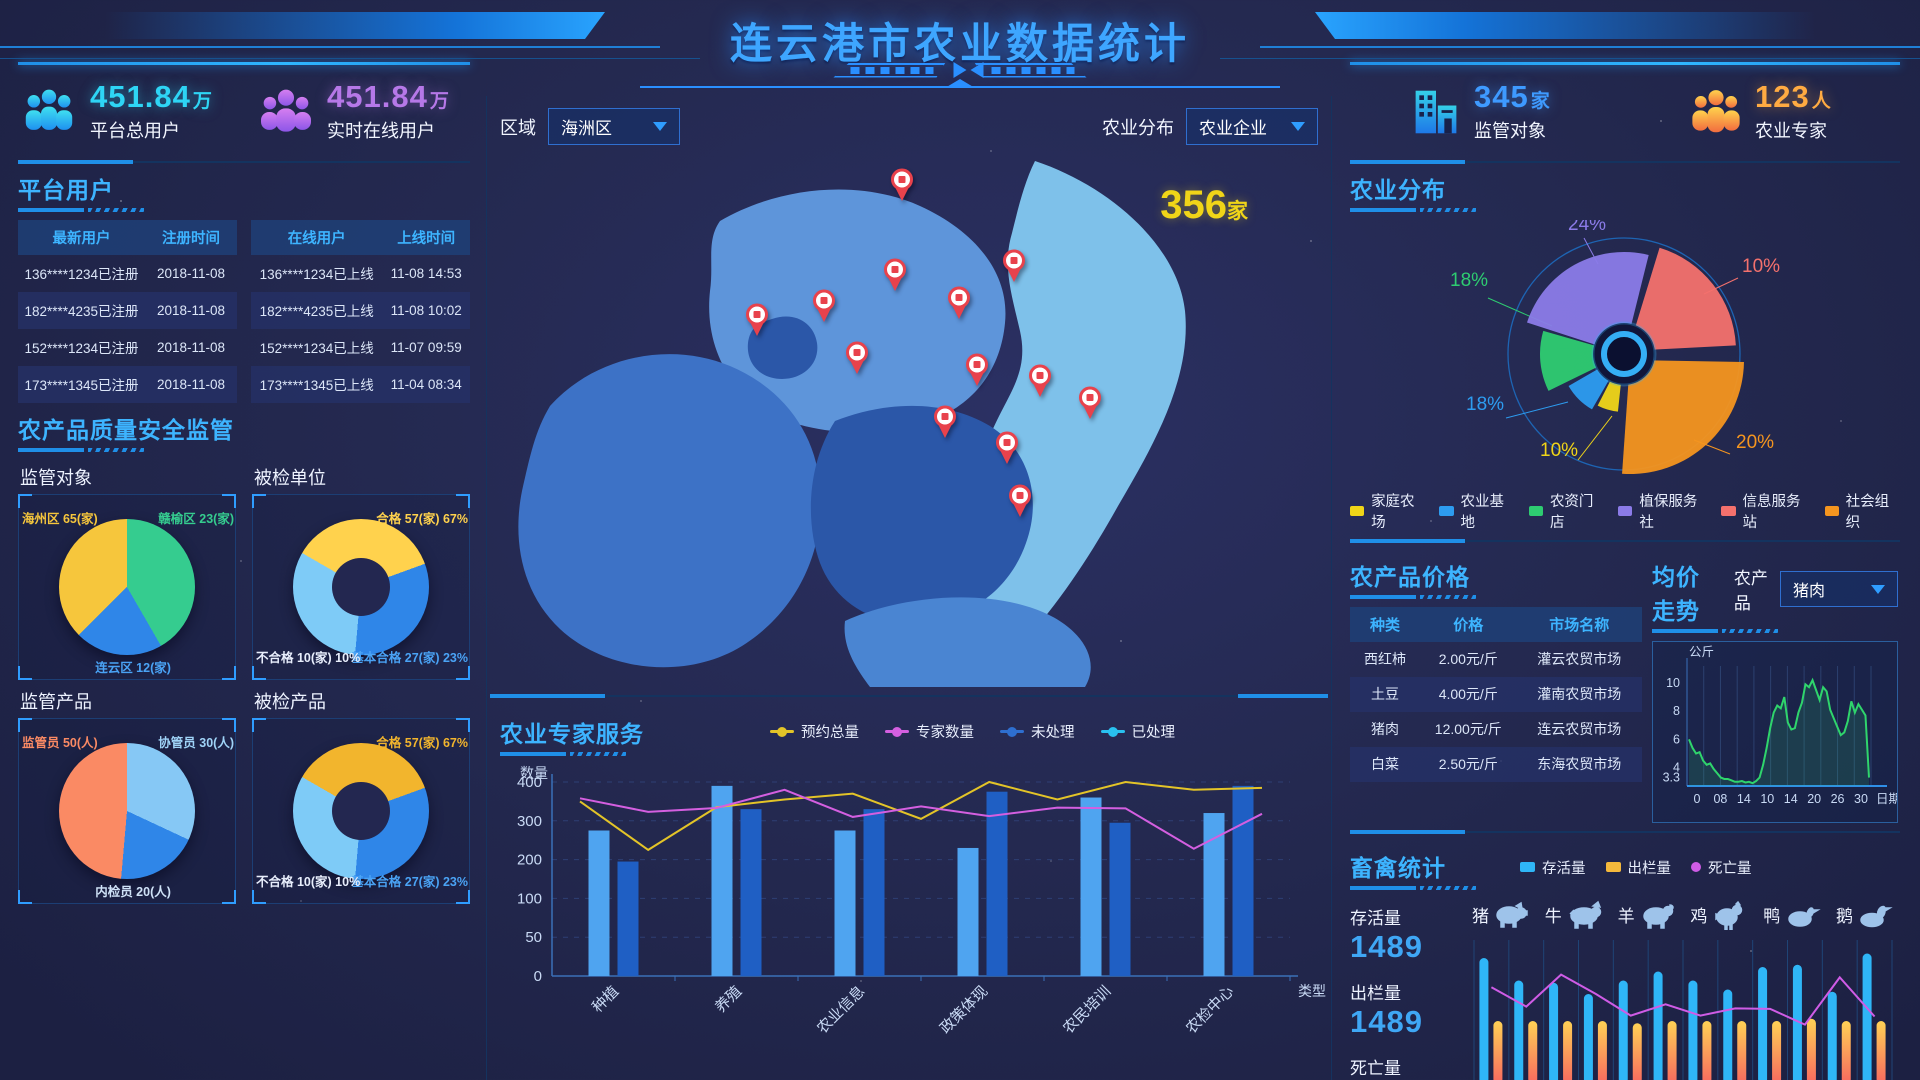  Describe the element at coordinates (1570, 58) in the screenshot. I see `header-subline-right` at that location.